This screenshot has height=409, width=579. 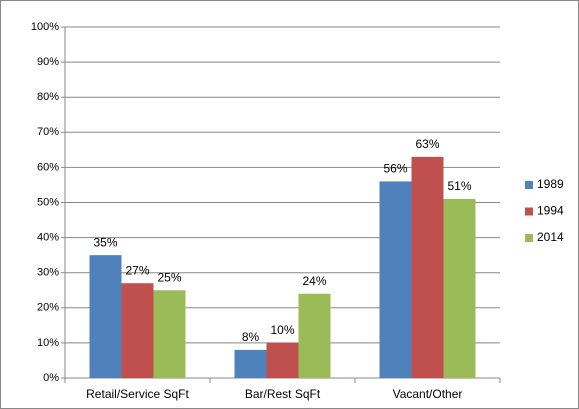 What do you see at coordinates (314, 281) in the screenshot?
I see `value-label: 24%` at bounding box center [314, 281].